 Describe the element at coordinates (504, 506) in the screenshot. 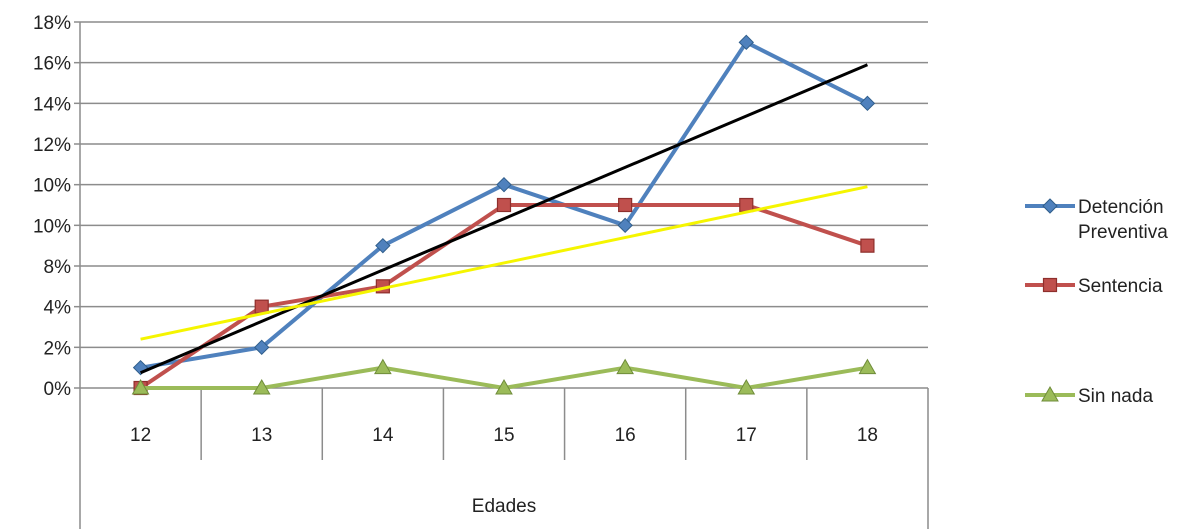

I see `x-axis-title: Edades` at that location.